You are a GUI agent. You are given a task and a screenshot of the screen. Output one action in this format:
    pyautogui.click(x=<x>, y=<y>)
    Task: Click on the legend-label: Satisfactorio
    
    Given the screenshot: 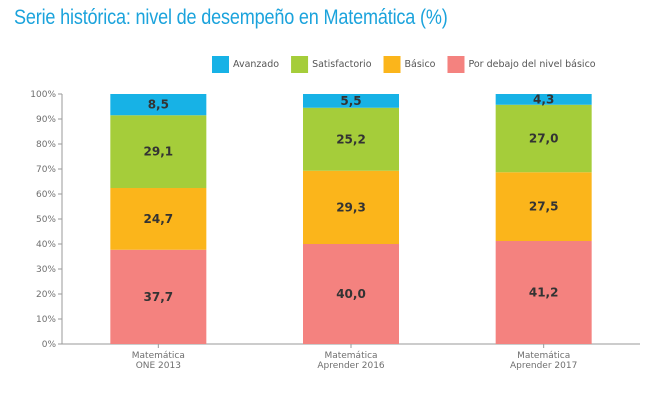 What is the action you would take?
    pyautogui.click(x=342, y=64)
    